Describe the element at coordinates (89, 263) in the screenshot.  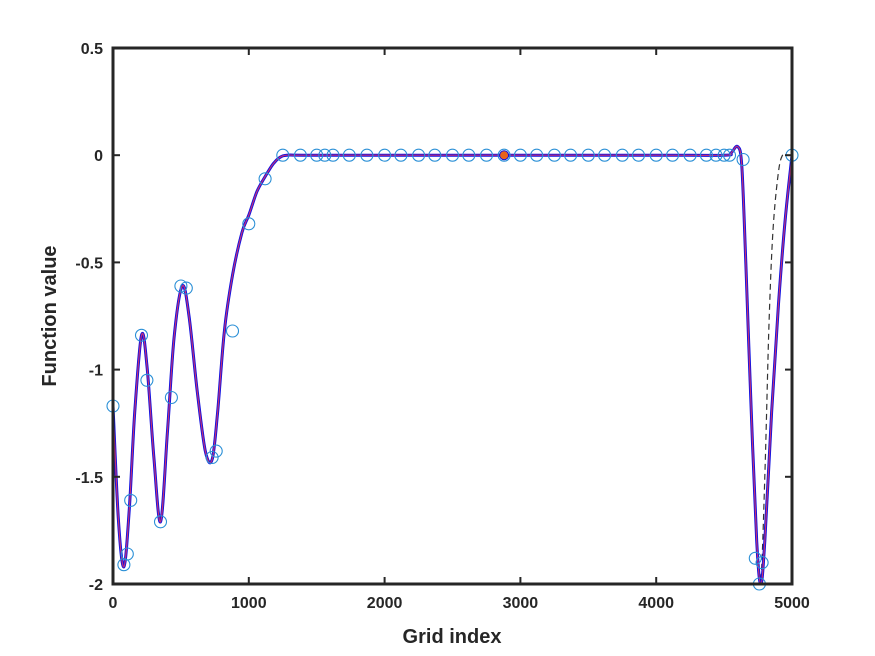
I see `y-tick-label: -0.5` at that location.